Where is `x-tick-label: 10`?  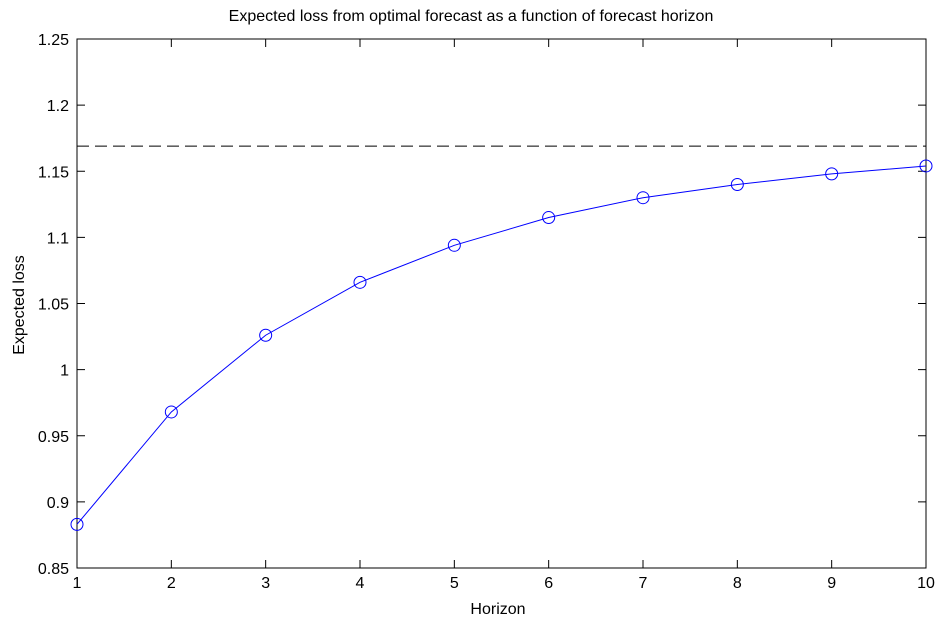 x-tick-label: 10 is located at coordinates (926, 583).